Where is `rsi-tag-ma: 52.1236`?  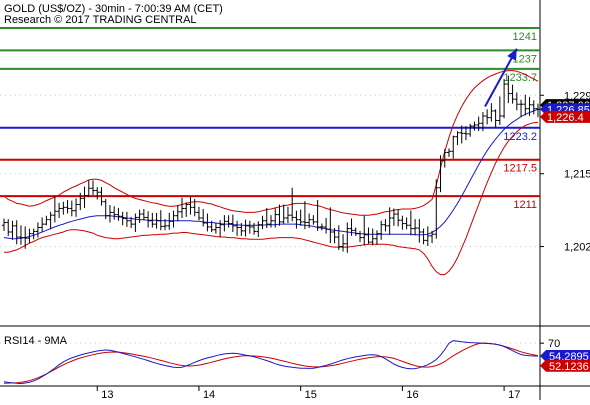 rsi-tag-ma: 52.1236 is located at coordinates (565, 366).